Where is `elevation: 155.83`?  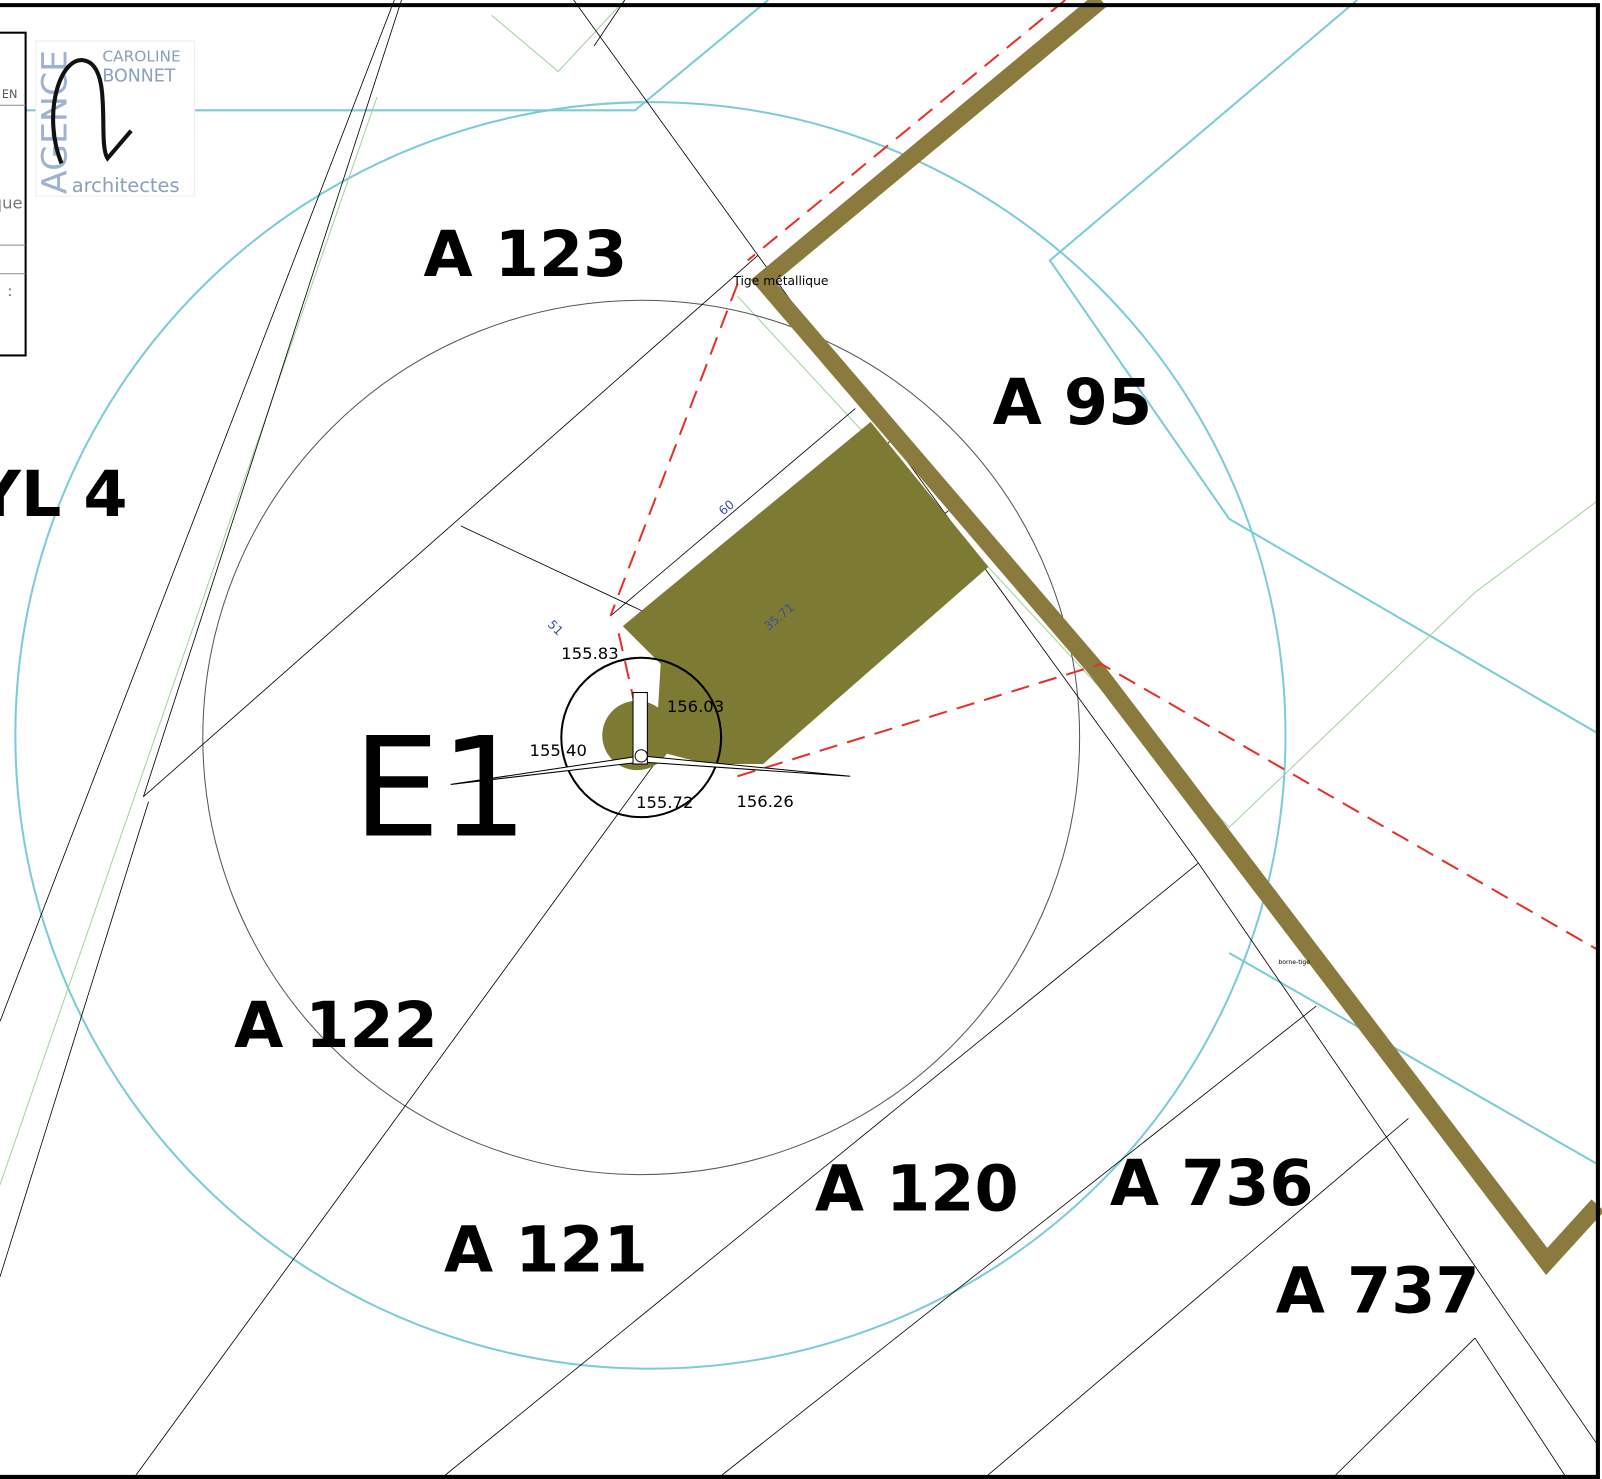
elevation: 155.83 is located at coordinates (589, 653).